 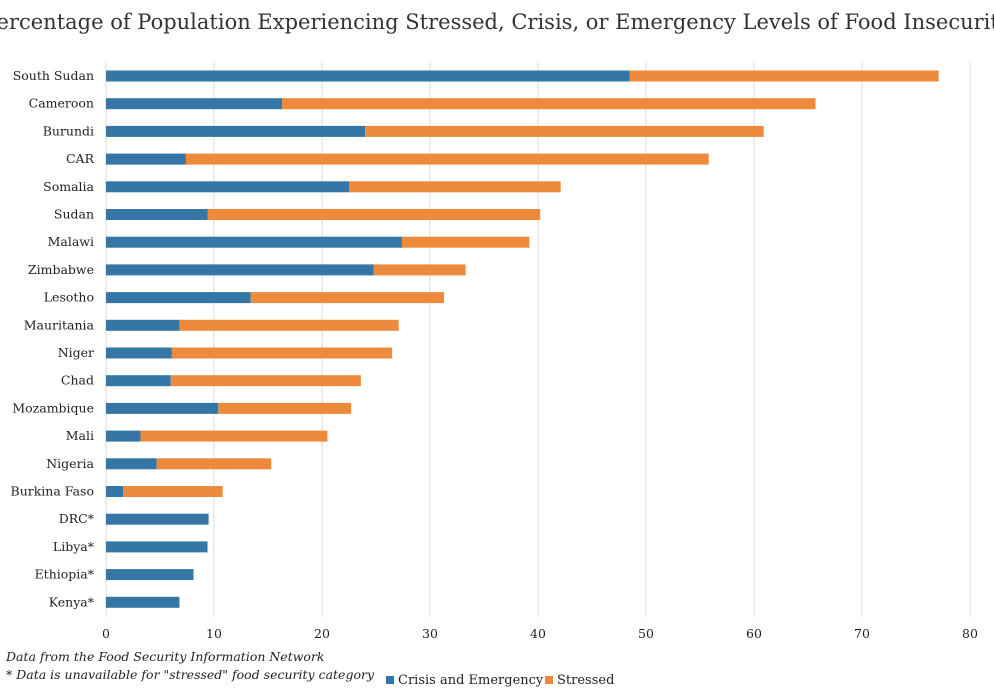 What do you see at coordinates (80, 158) in the screenshot?
I see `category-label: CAR` at bounding box center [80, 158].